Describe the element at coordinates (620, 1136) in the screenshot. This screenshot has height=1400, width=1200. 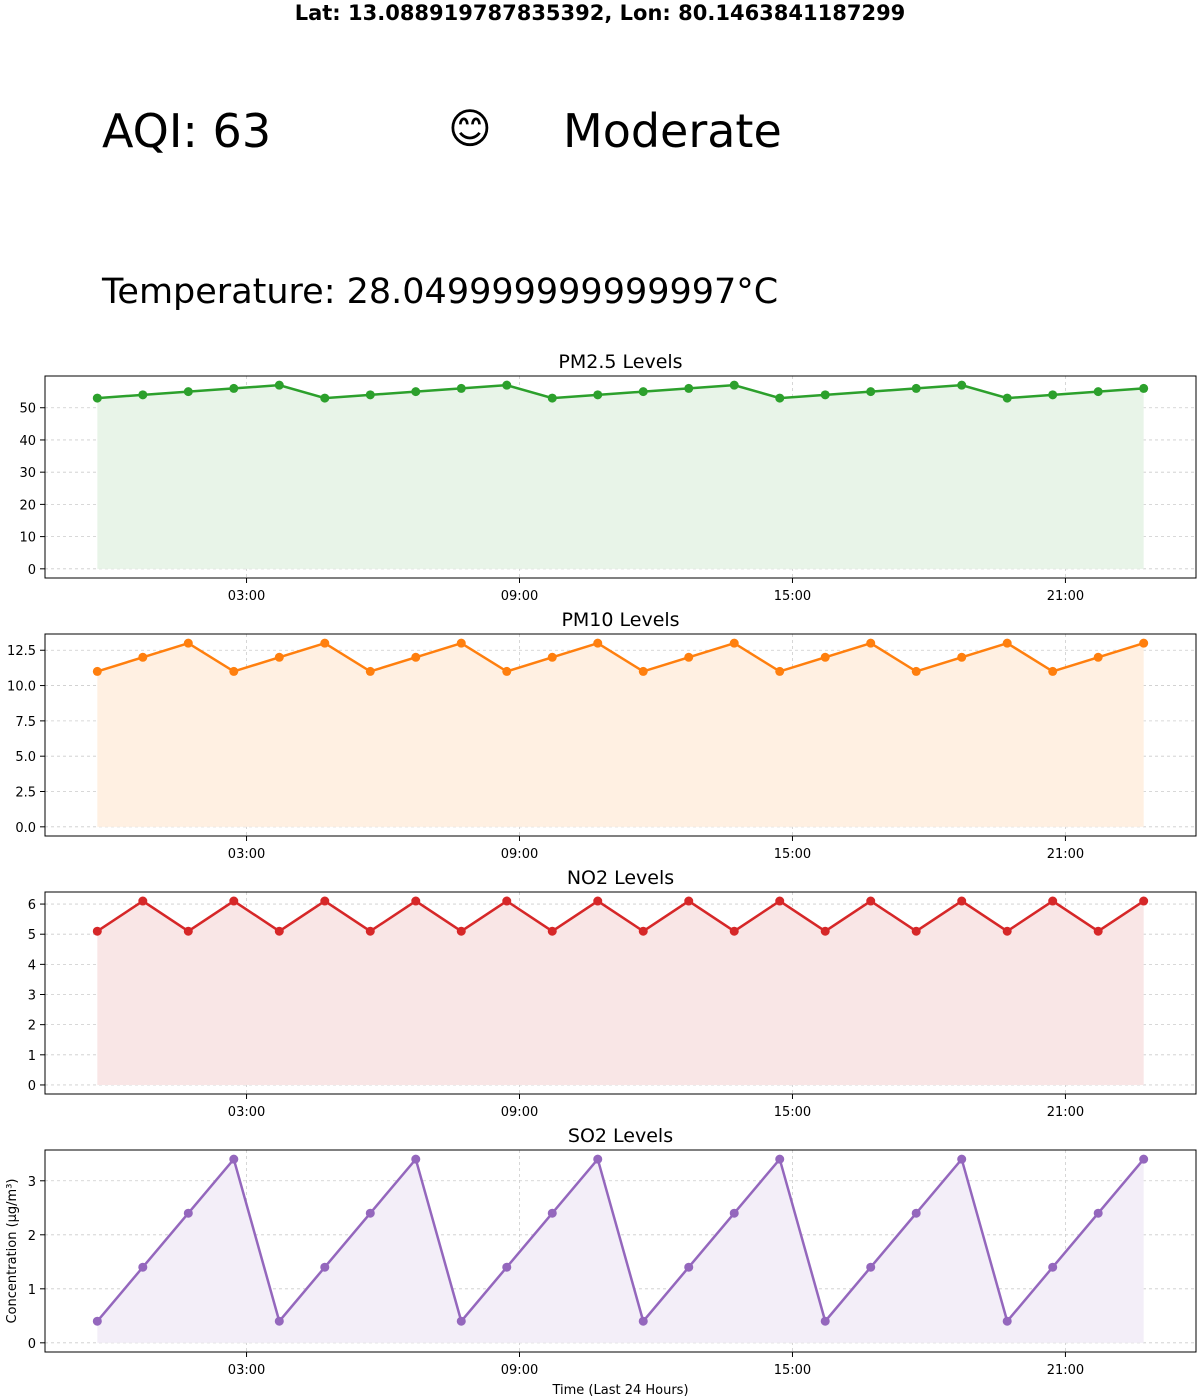
I see `chart-title: SO2 Levels` at that location.